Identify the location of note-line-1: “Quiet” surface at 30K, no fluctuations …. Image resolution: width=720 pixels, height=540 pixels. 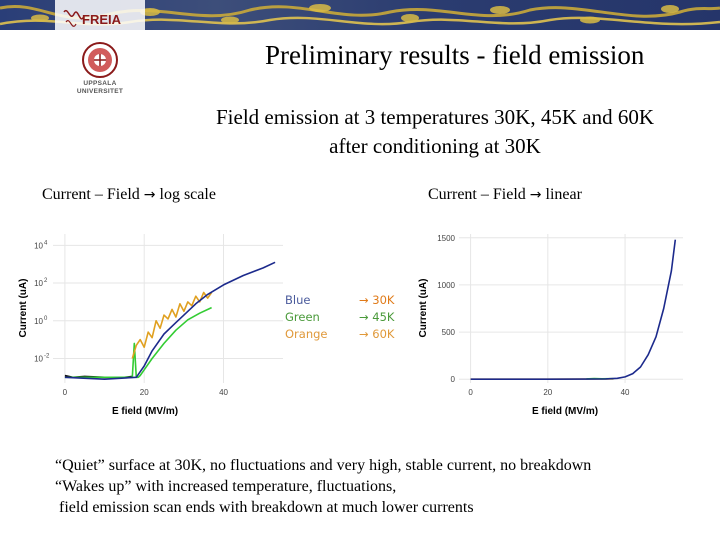
(323, 465).